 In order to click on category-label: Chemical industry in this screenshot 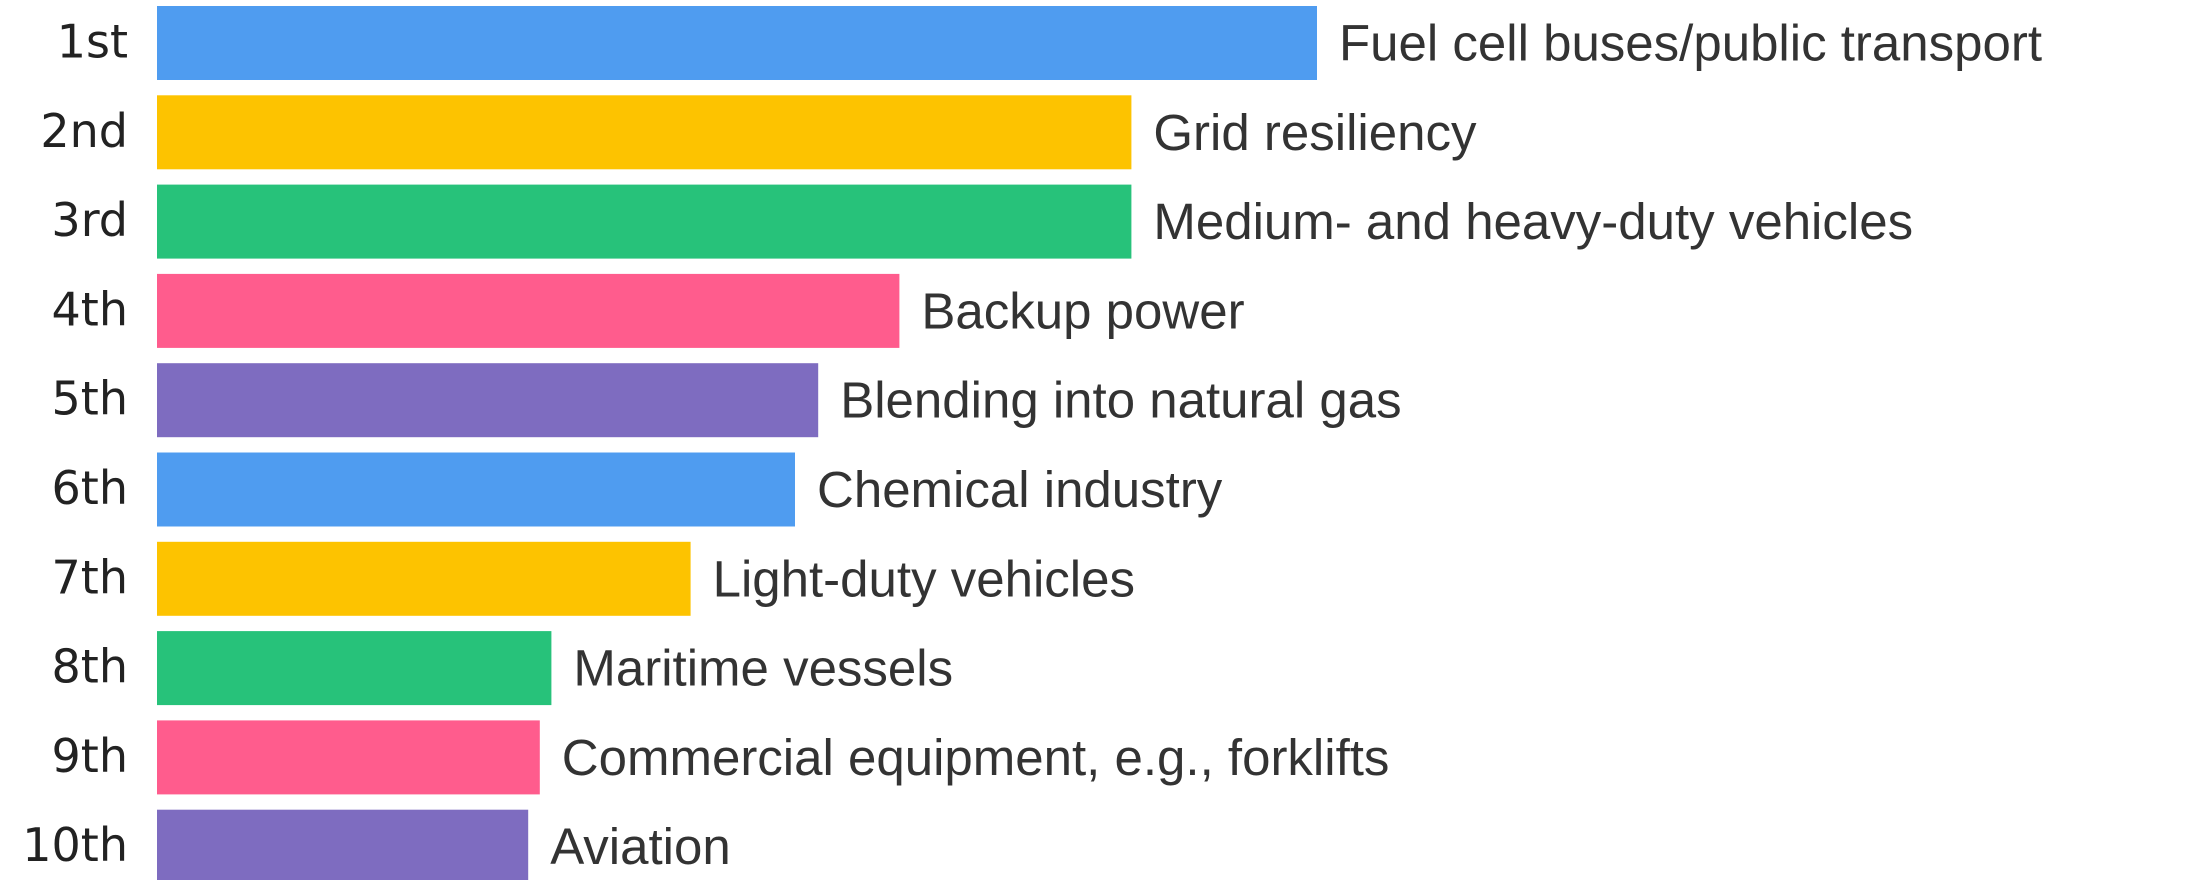, I will do `click(1020, 489)`.